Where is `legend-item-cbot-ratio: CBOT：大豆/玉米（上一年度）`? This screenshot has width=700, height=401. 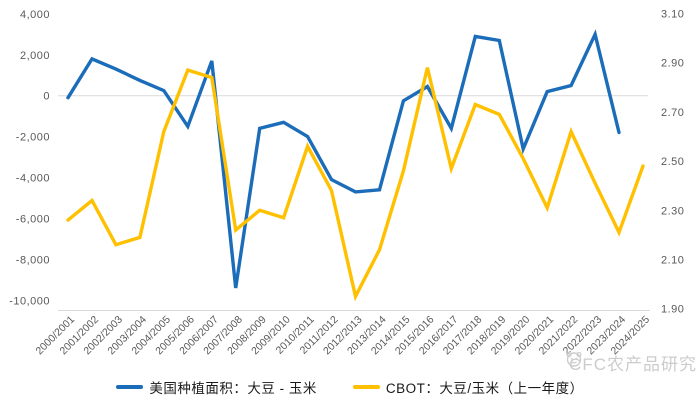
legend-item-cbot-ratio: CBOT：大豆/玉米（上一年度） is located at coordinates (468, 387).